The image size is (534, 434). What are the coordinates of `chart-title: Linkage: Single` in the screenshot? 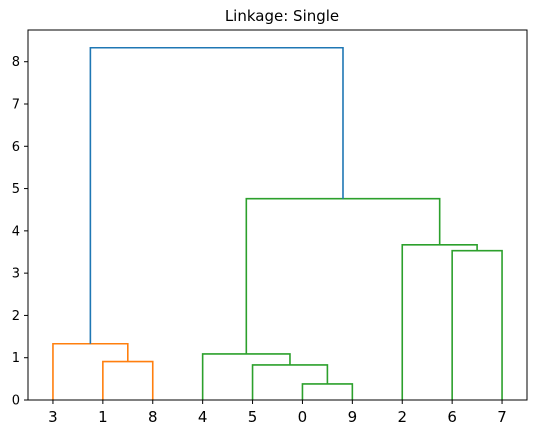 It's located at (282, 16).